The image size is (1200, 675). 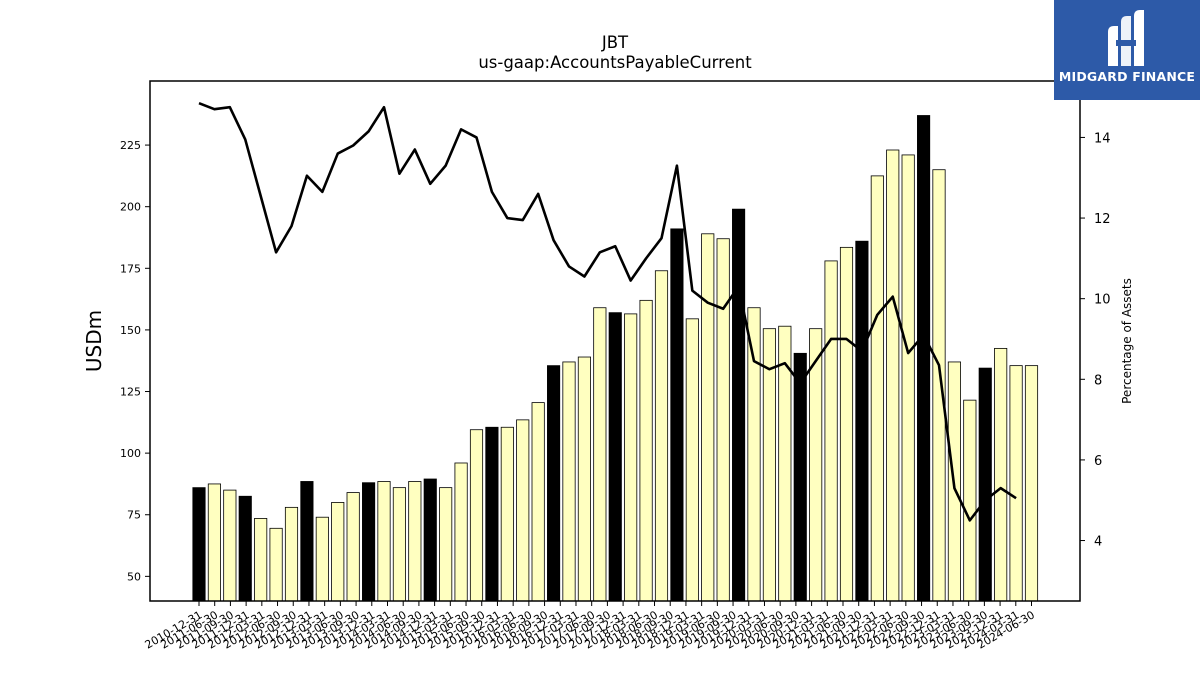 I want to click on y-tick-label: 75, so click(x=134, y=515).